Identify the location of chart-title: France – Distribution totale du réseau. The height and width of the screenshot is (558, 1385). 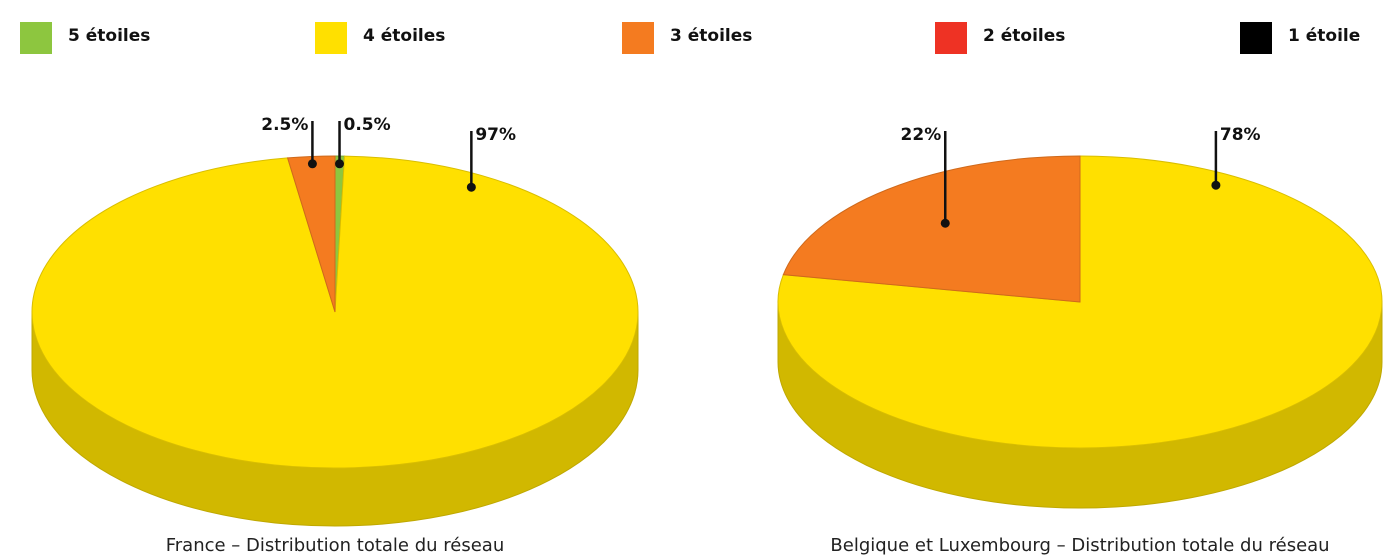
(335, 545).